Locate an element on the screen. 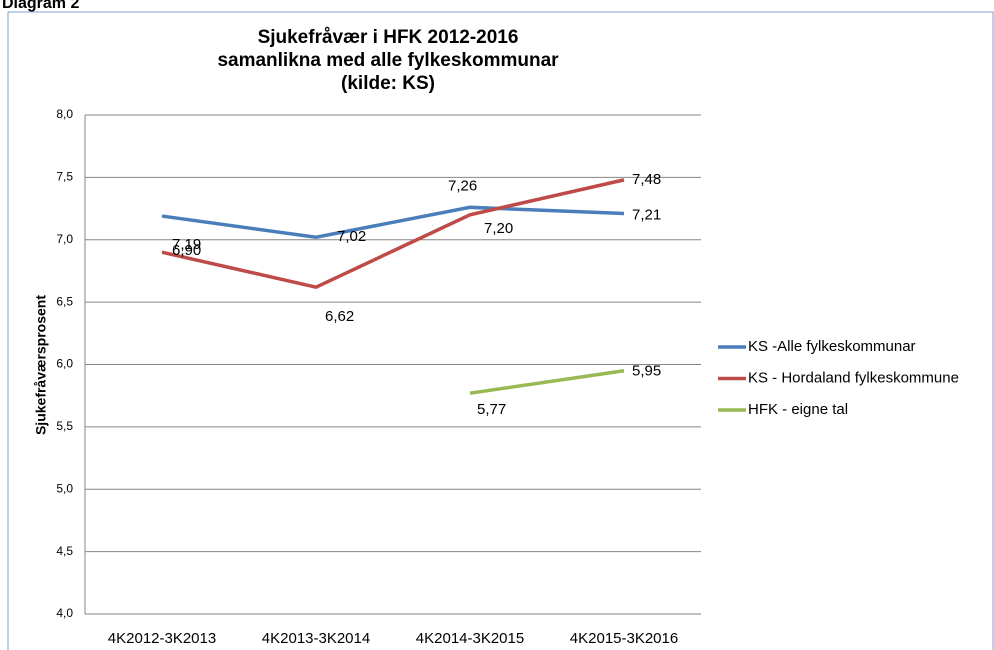 Image resolution: width=994 pixels, height=650 pixels. chart-source: (kilde: KS) is located at coordinates (388, 83).